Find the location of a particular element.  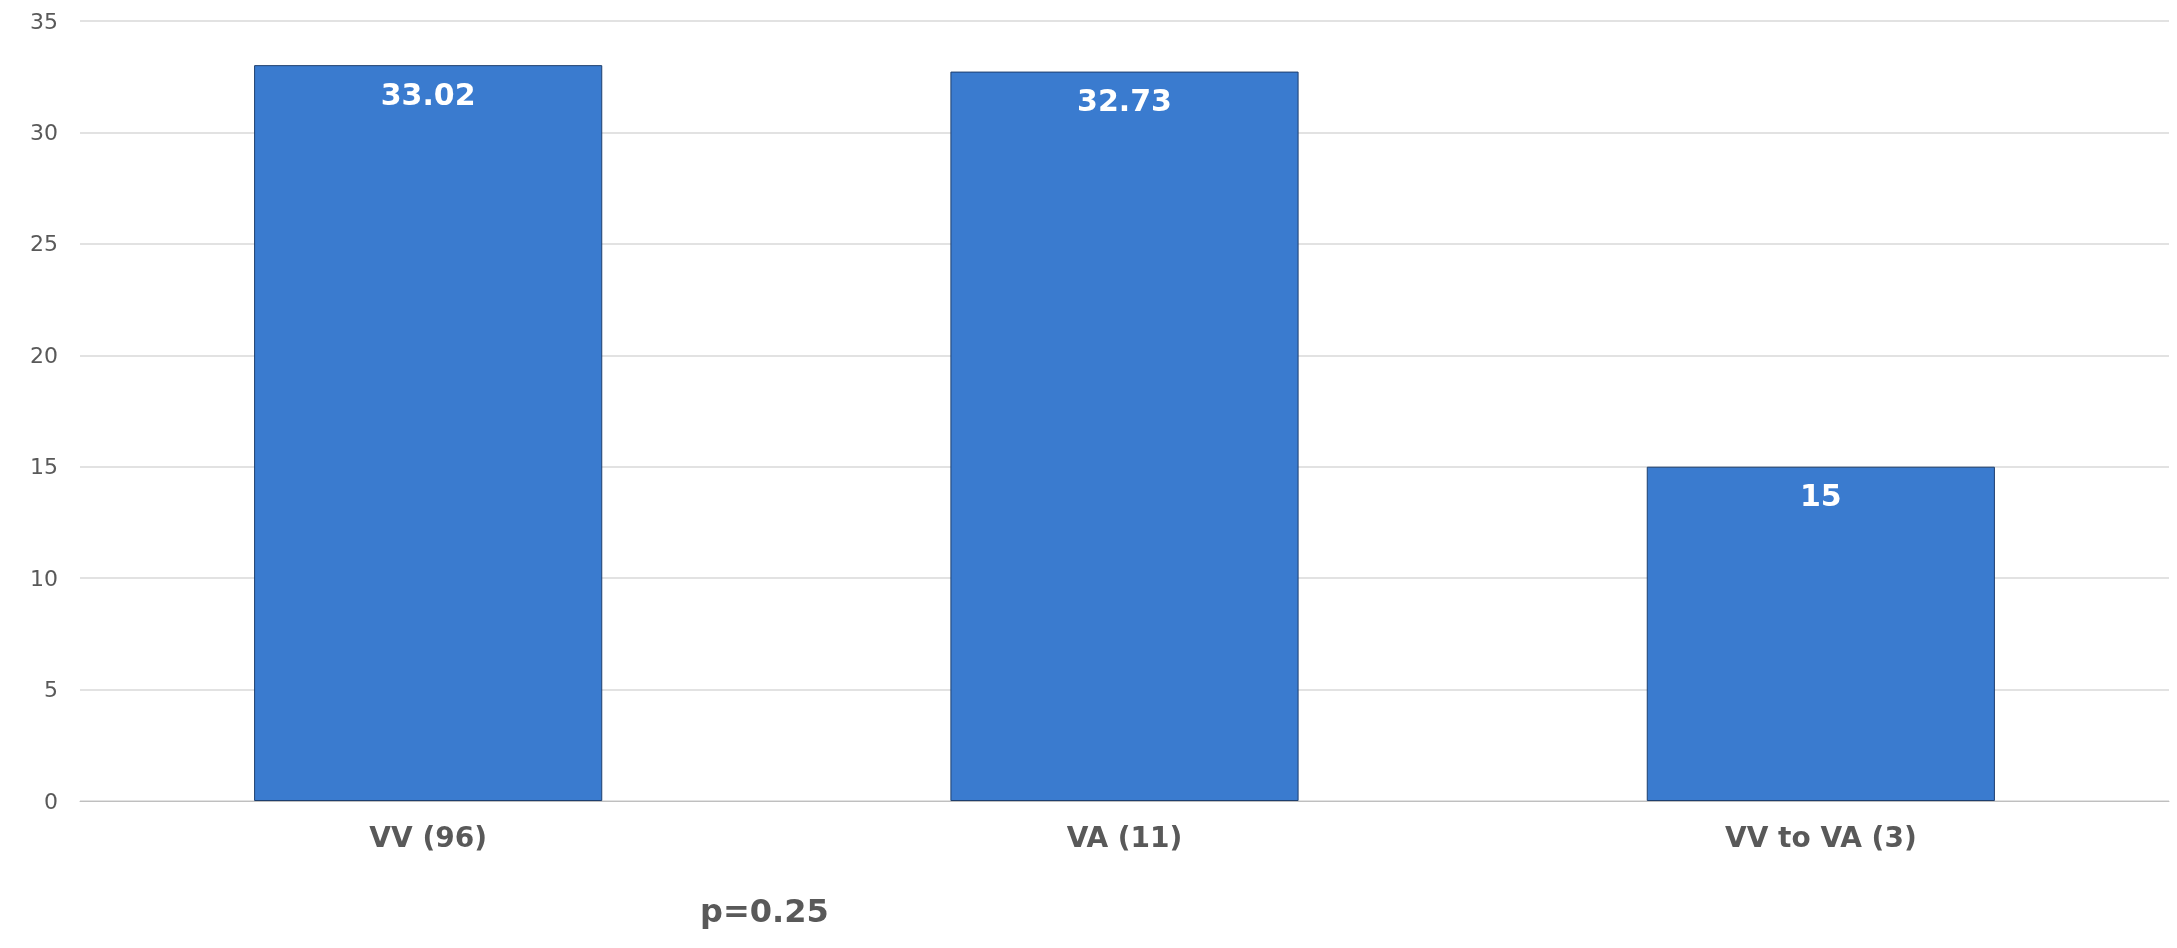

data-label: 32.73 is located at coordinates (1124, 101).